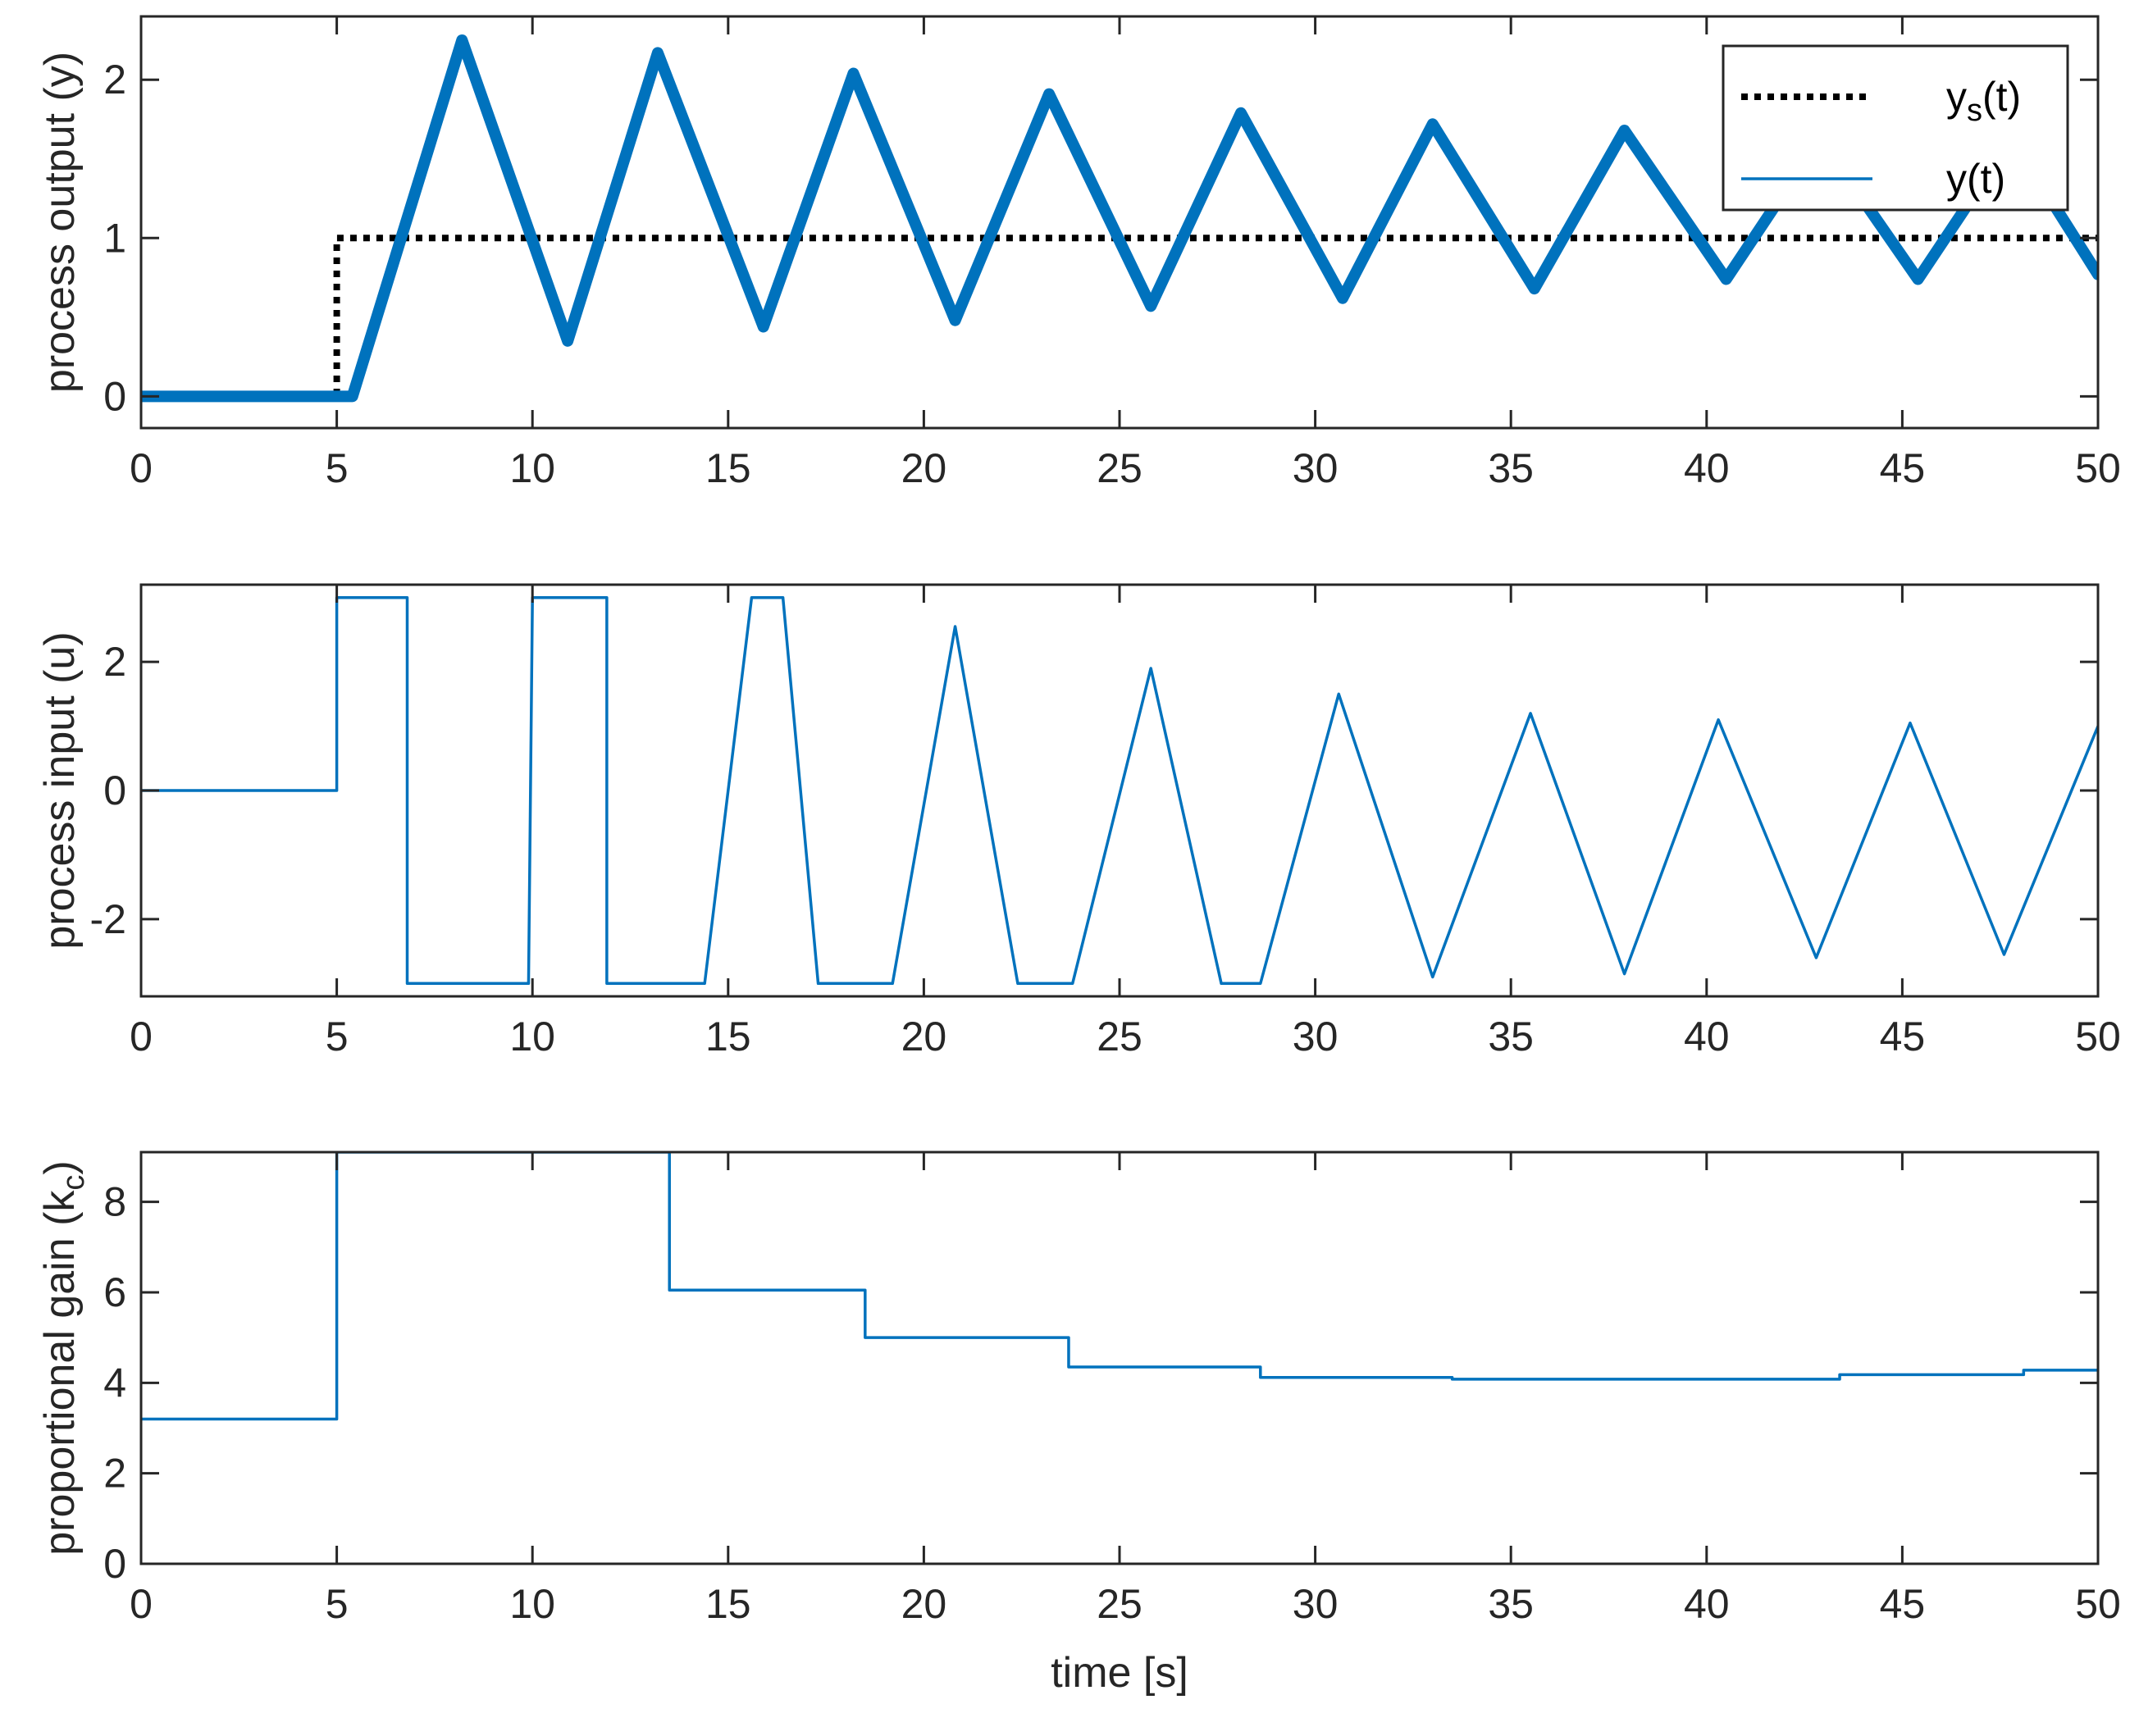 Image resolution: width=2139 pixels, height=1736 pixels. What do you see at coordinates (1974, 110) in the screenshot?
I see `legend-entry-sub: s` at bounding box center [1974, 110].